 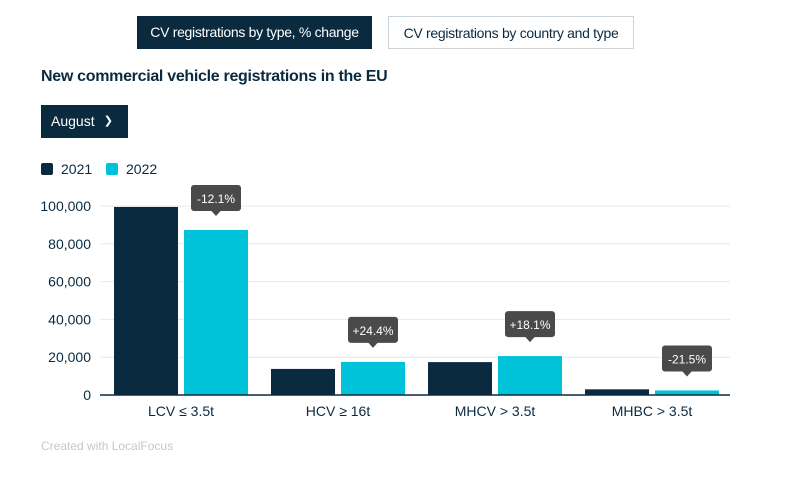 What do you see at coordinates (65, 206) in the screenshot?
I see `y-tick-label: 100,000` at bounding box center [65, 206].